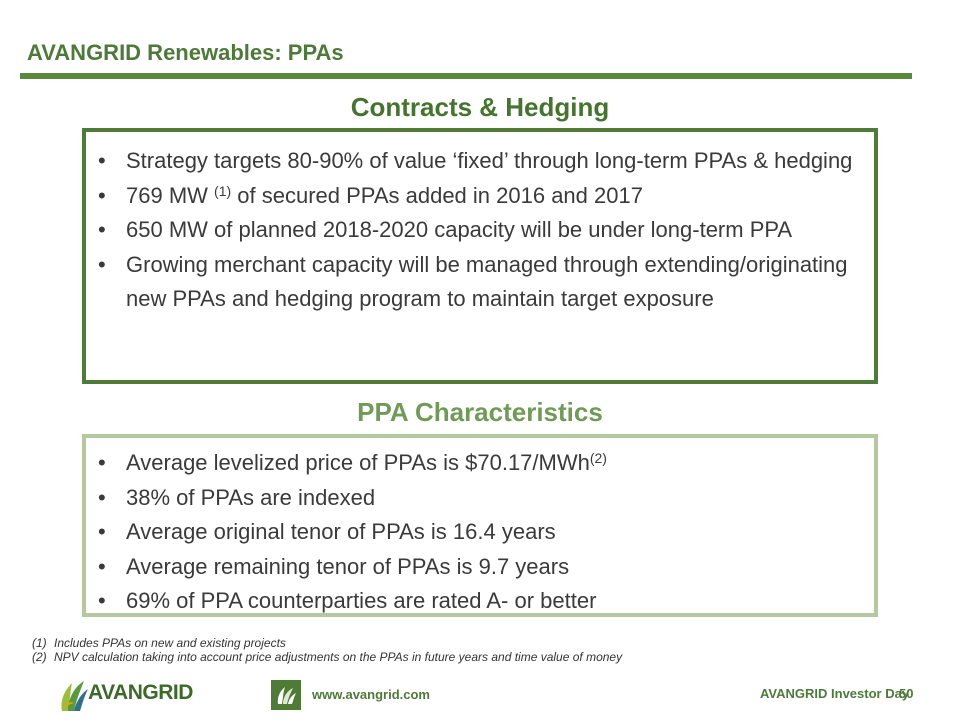 This screenshot has width=960, height=720. Describe the element at coordinates (480, 107) in the screenshot. I see `contracts-heading: Contracts & Hedging` at that location.